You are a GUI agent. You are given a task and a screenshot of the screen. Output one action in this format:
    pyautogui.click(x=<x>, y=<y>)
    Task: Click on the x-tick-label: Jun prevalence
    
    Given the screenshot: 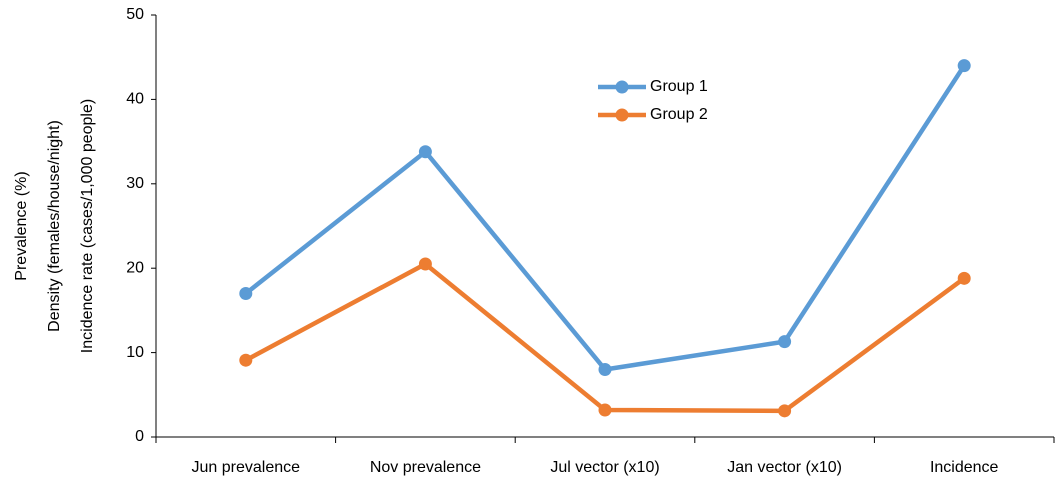 What is the action you would take?
    pyautogui.click(x=246, y=467)
    